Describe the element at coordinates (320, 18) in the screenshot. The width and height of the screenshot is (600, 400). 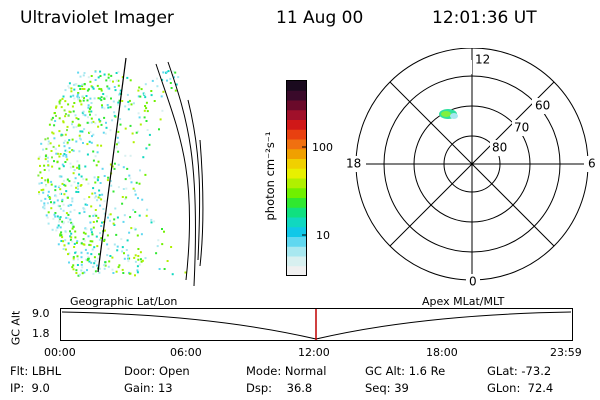
I see `date-label: 11 Aug 00` at that location.